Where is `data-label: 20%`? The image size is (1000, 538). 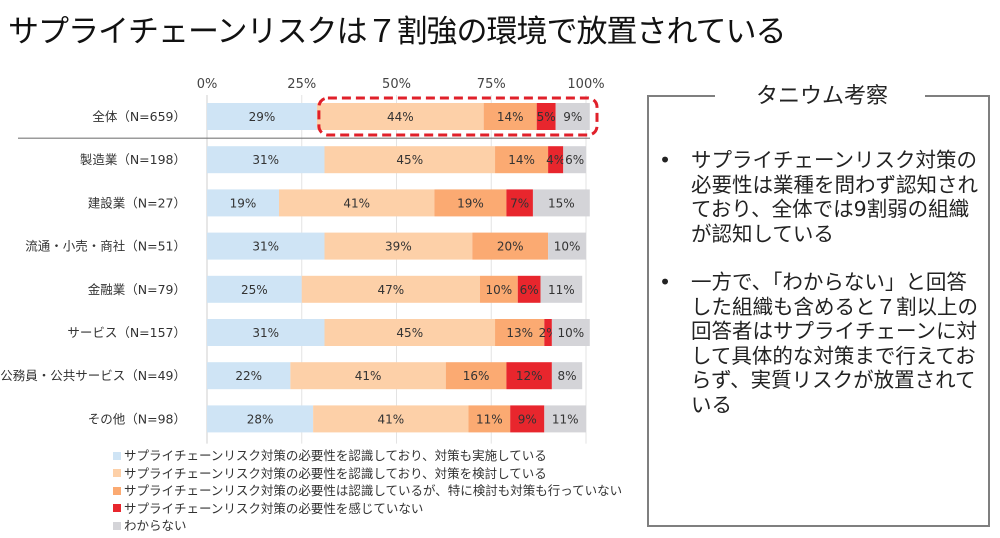 data-label: 20% is located at coordinates (510, 247).